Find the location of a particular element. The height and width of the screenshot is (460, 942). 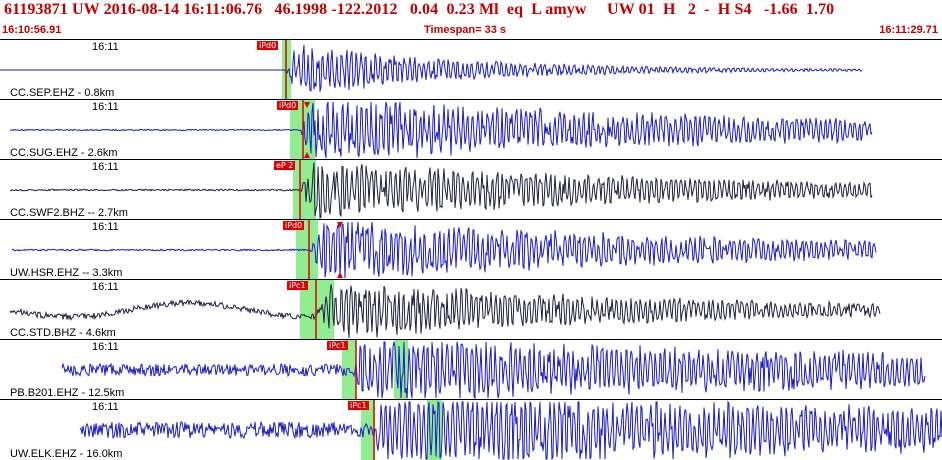

timespan-label: Timespan= 33 s is located at coordinates (465, 30).